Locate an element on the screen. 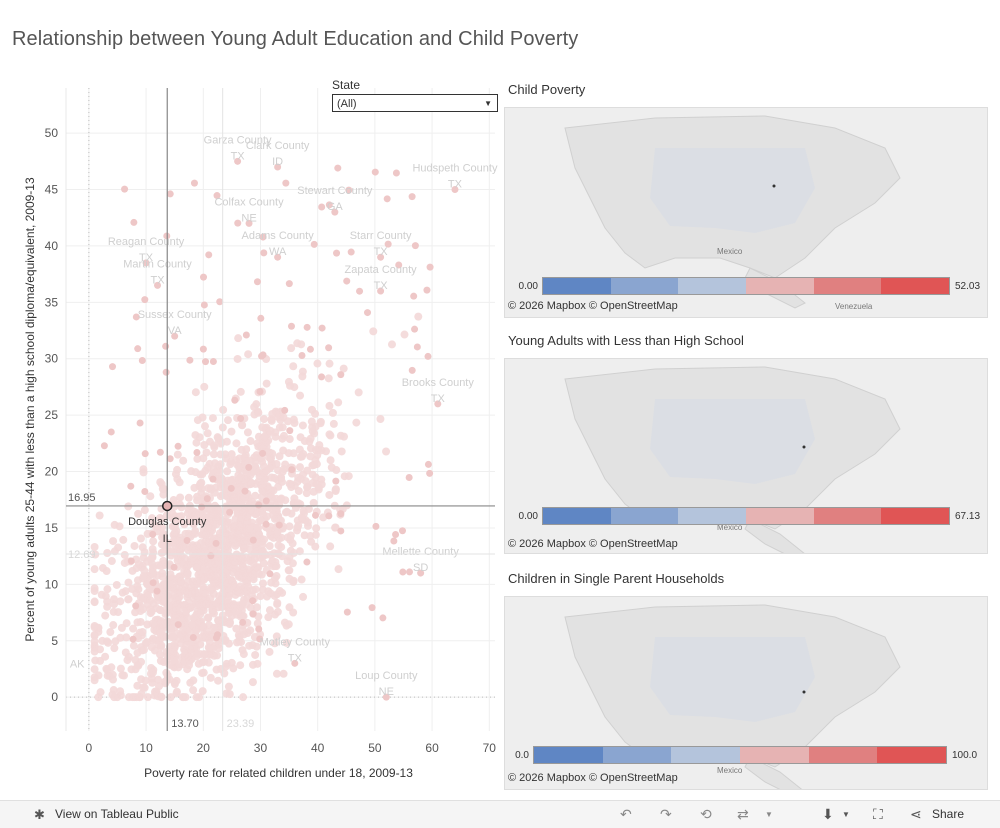 This screenshot has height=828, width=1000. download-icon: ⬇ is located at coordinates (828, 814).